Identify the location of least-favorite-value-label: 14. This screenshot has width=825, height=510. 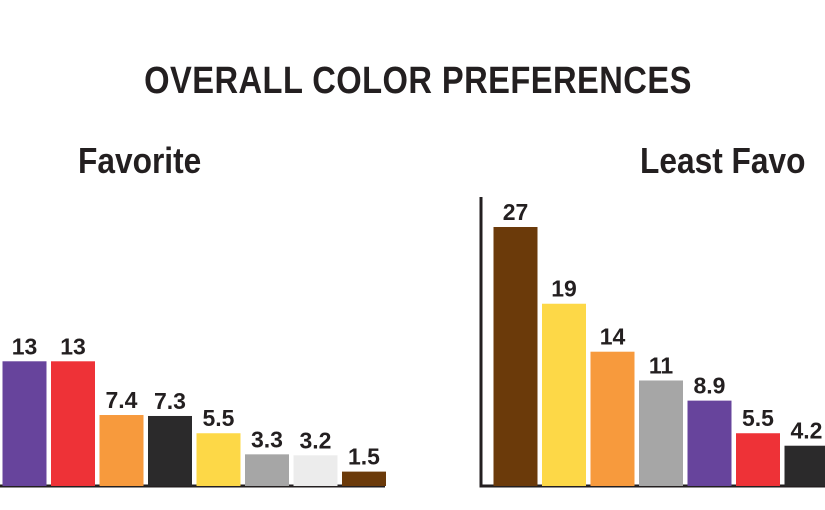
(613, 337).